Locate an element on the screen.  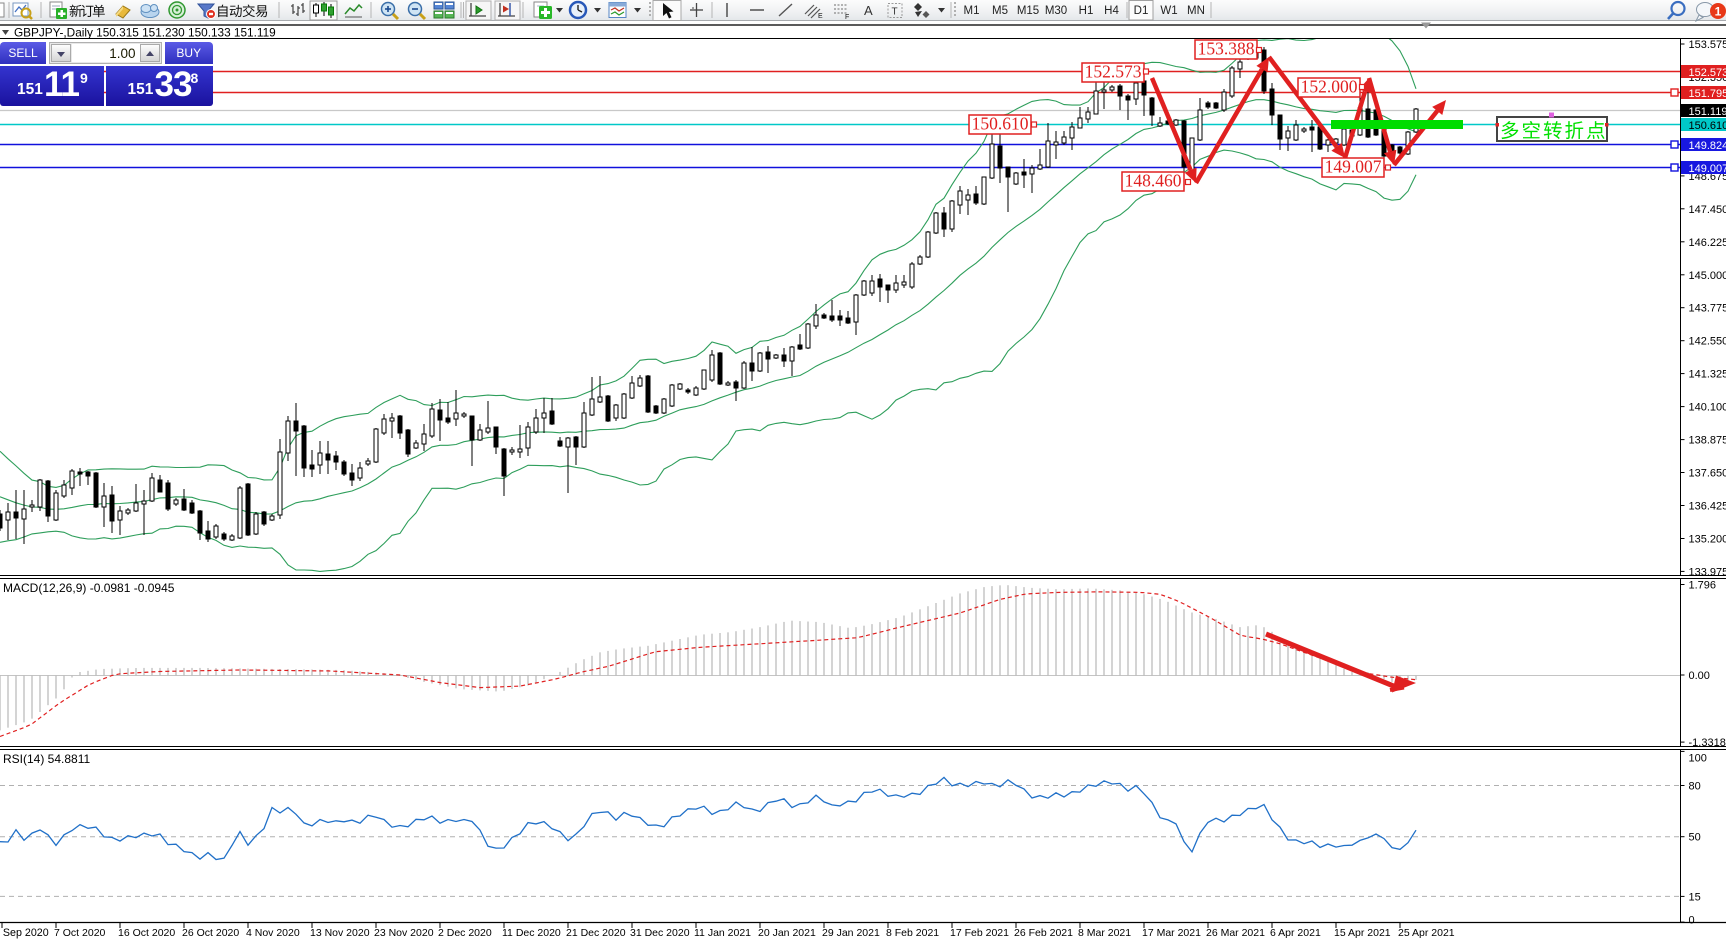
svg-text: 5 Sep 2020 is located at coordinates (24, 933).